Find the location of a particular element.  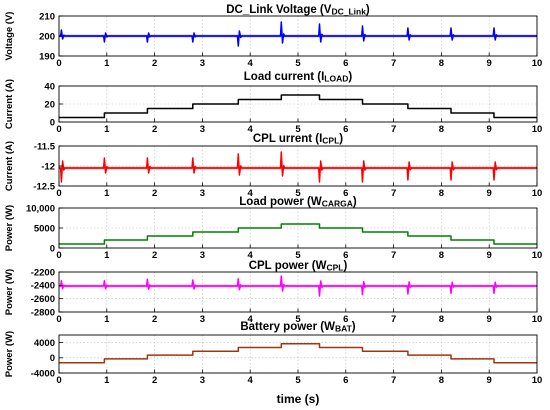

y-tick-label: 5000 is located at coordinates (44, 228).